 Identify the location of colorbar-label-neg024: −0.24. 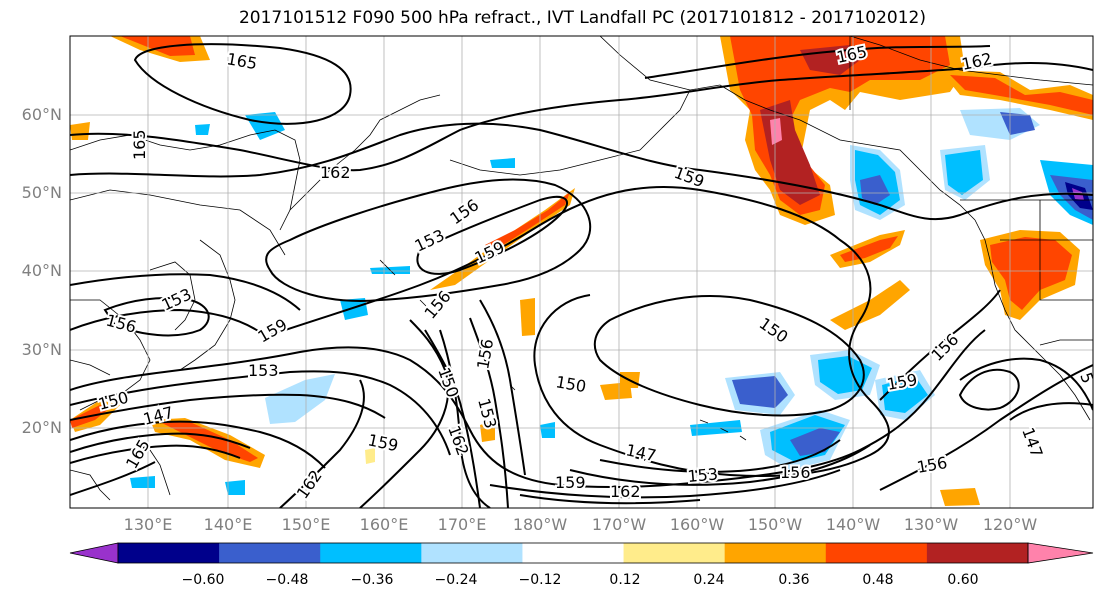
(456, 580).